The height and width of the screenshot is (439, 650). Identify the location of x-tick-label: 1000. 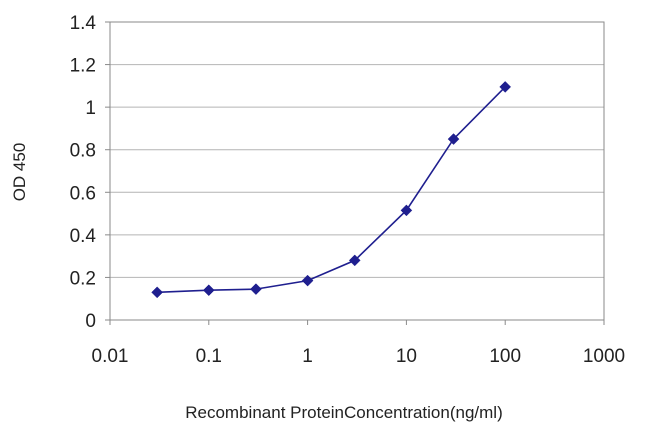
(604, 356).